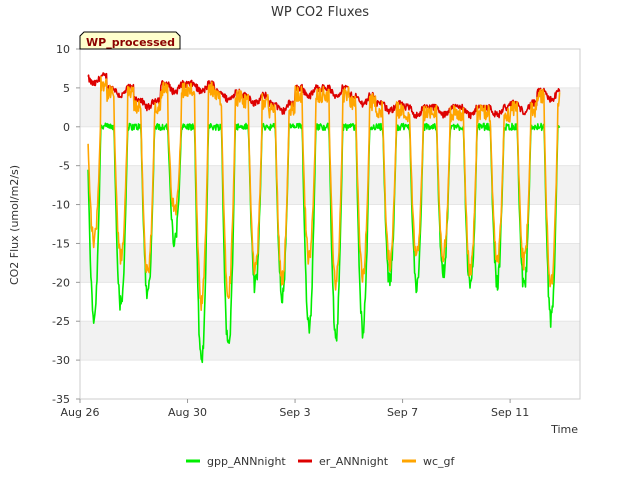  What do you see at coordinates (320, 12) in the screenshot?
I see `chart-title: WP CO2 Fluxes` at bounding box center [320, 12].